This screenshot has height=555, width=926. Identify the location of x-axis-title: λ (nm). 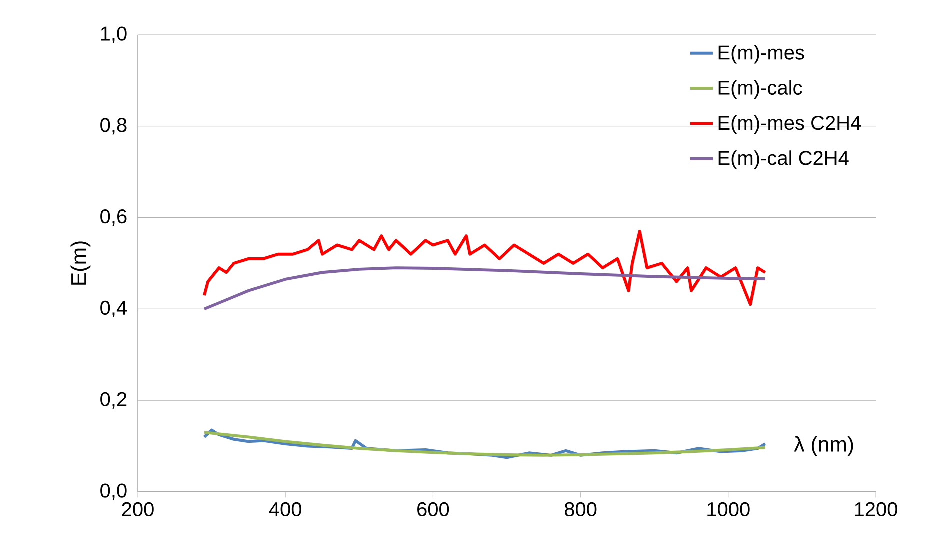
(824, 446).